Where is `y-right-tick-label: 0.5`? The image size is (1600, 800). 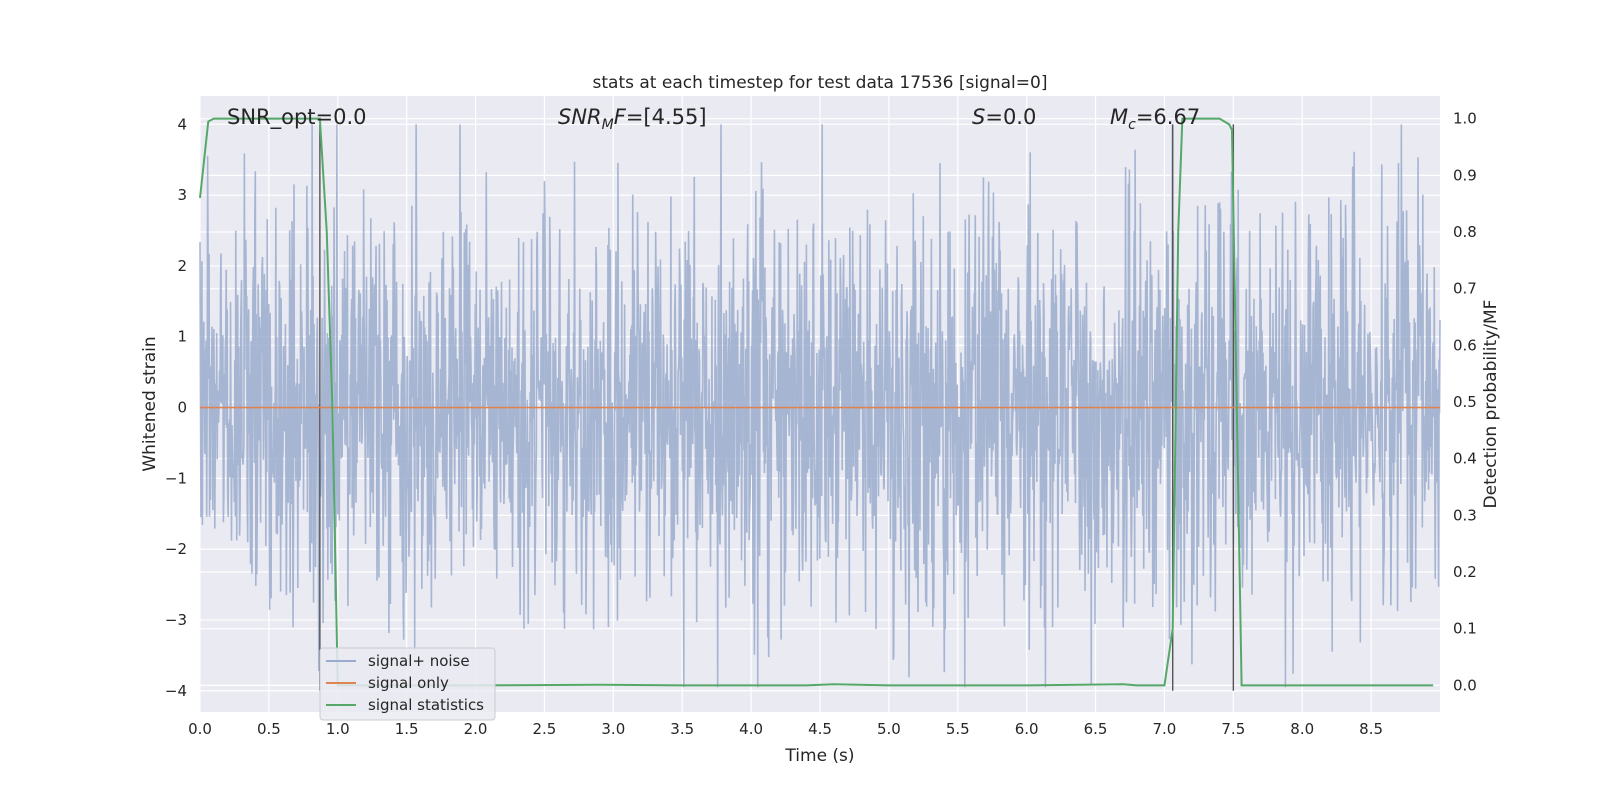
y-right-tick-label: 0.5 is located at coordinates (1465, 402).